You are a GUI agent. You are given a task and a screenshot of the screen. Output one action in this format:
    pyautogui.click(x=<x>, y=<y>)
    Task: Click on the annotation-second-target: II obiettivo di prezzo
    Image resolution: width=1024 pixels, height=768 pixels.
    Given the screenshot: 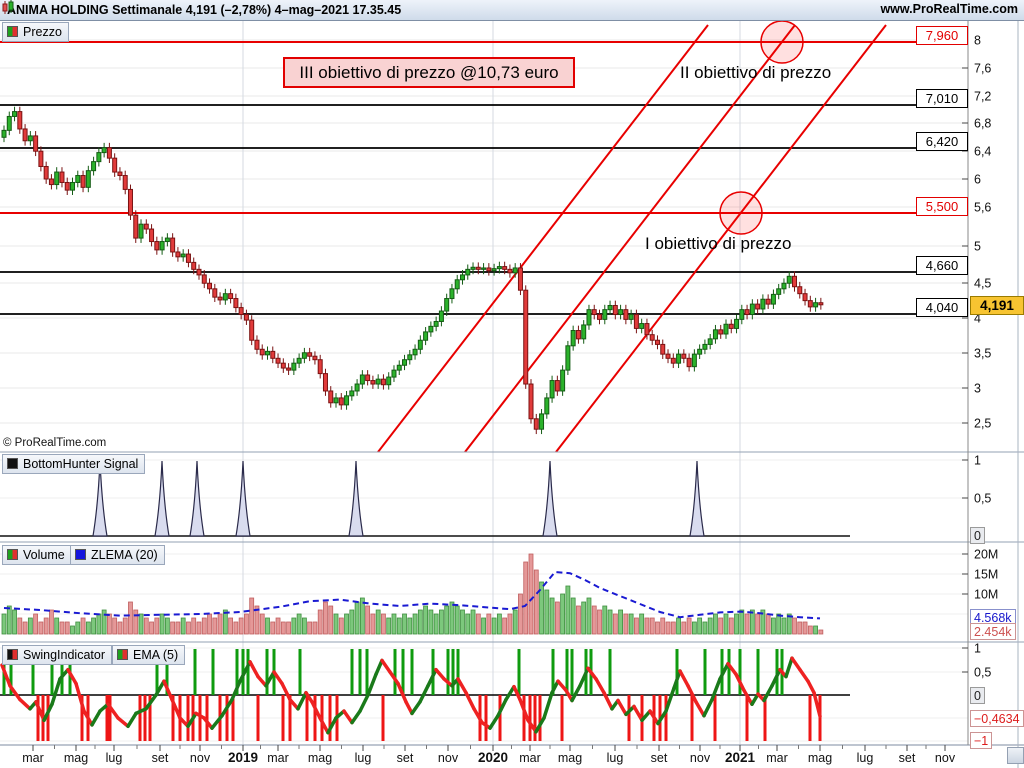 What is the action you would take?
    pyautogui.click(x=755, y=73)
    